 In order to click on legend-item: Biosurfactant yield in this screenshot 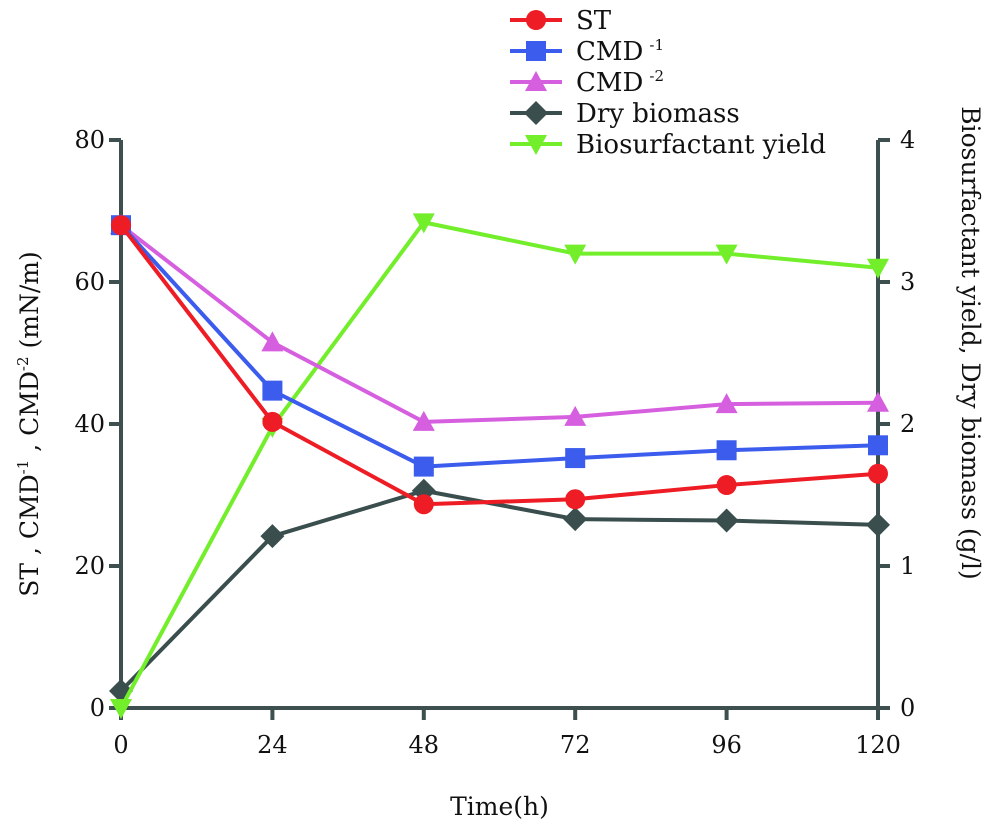, I will do `click(668, 145)`.